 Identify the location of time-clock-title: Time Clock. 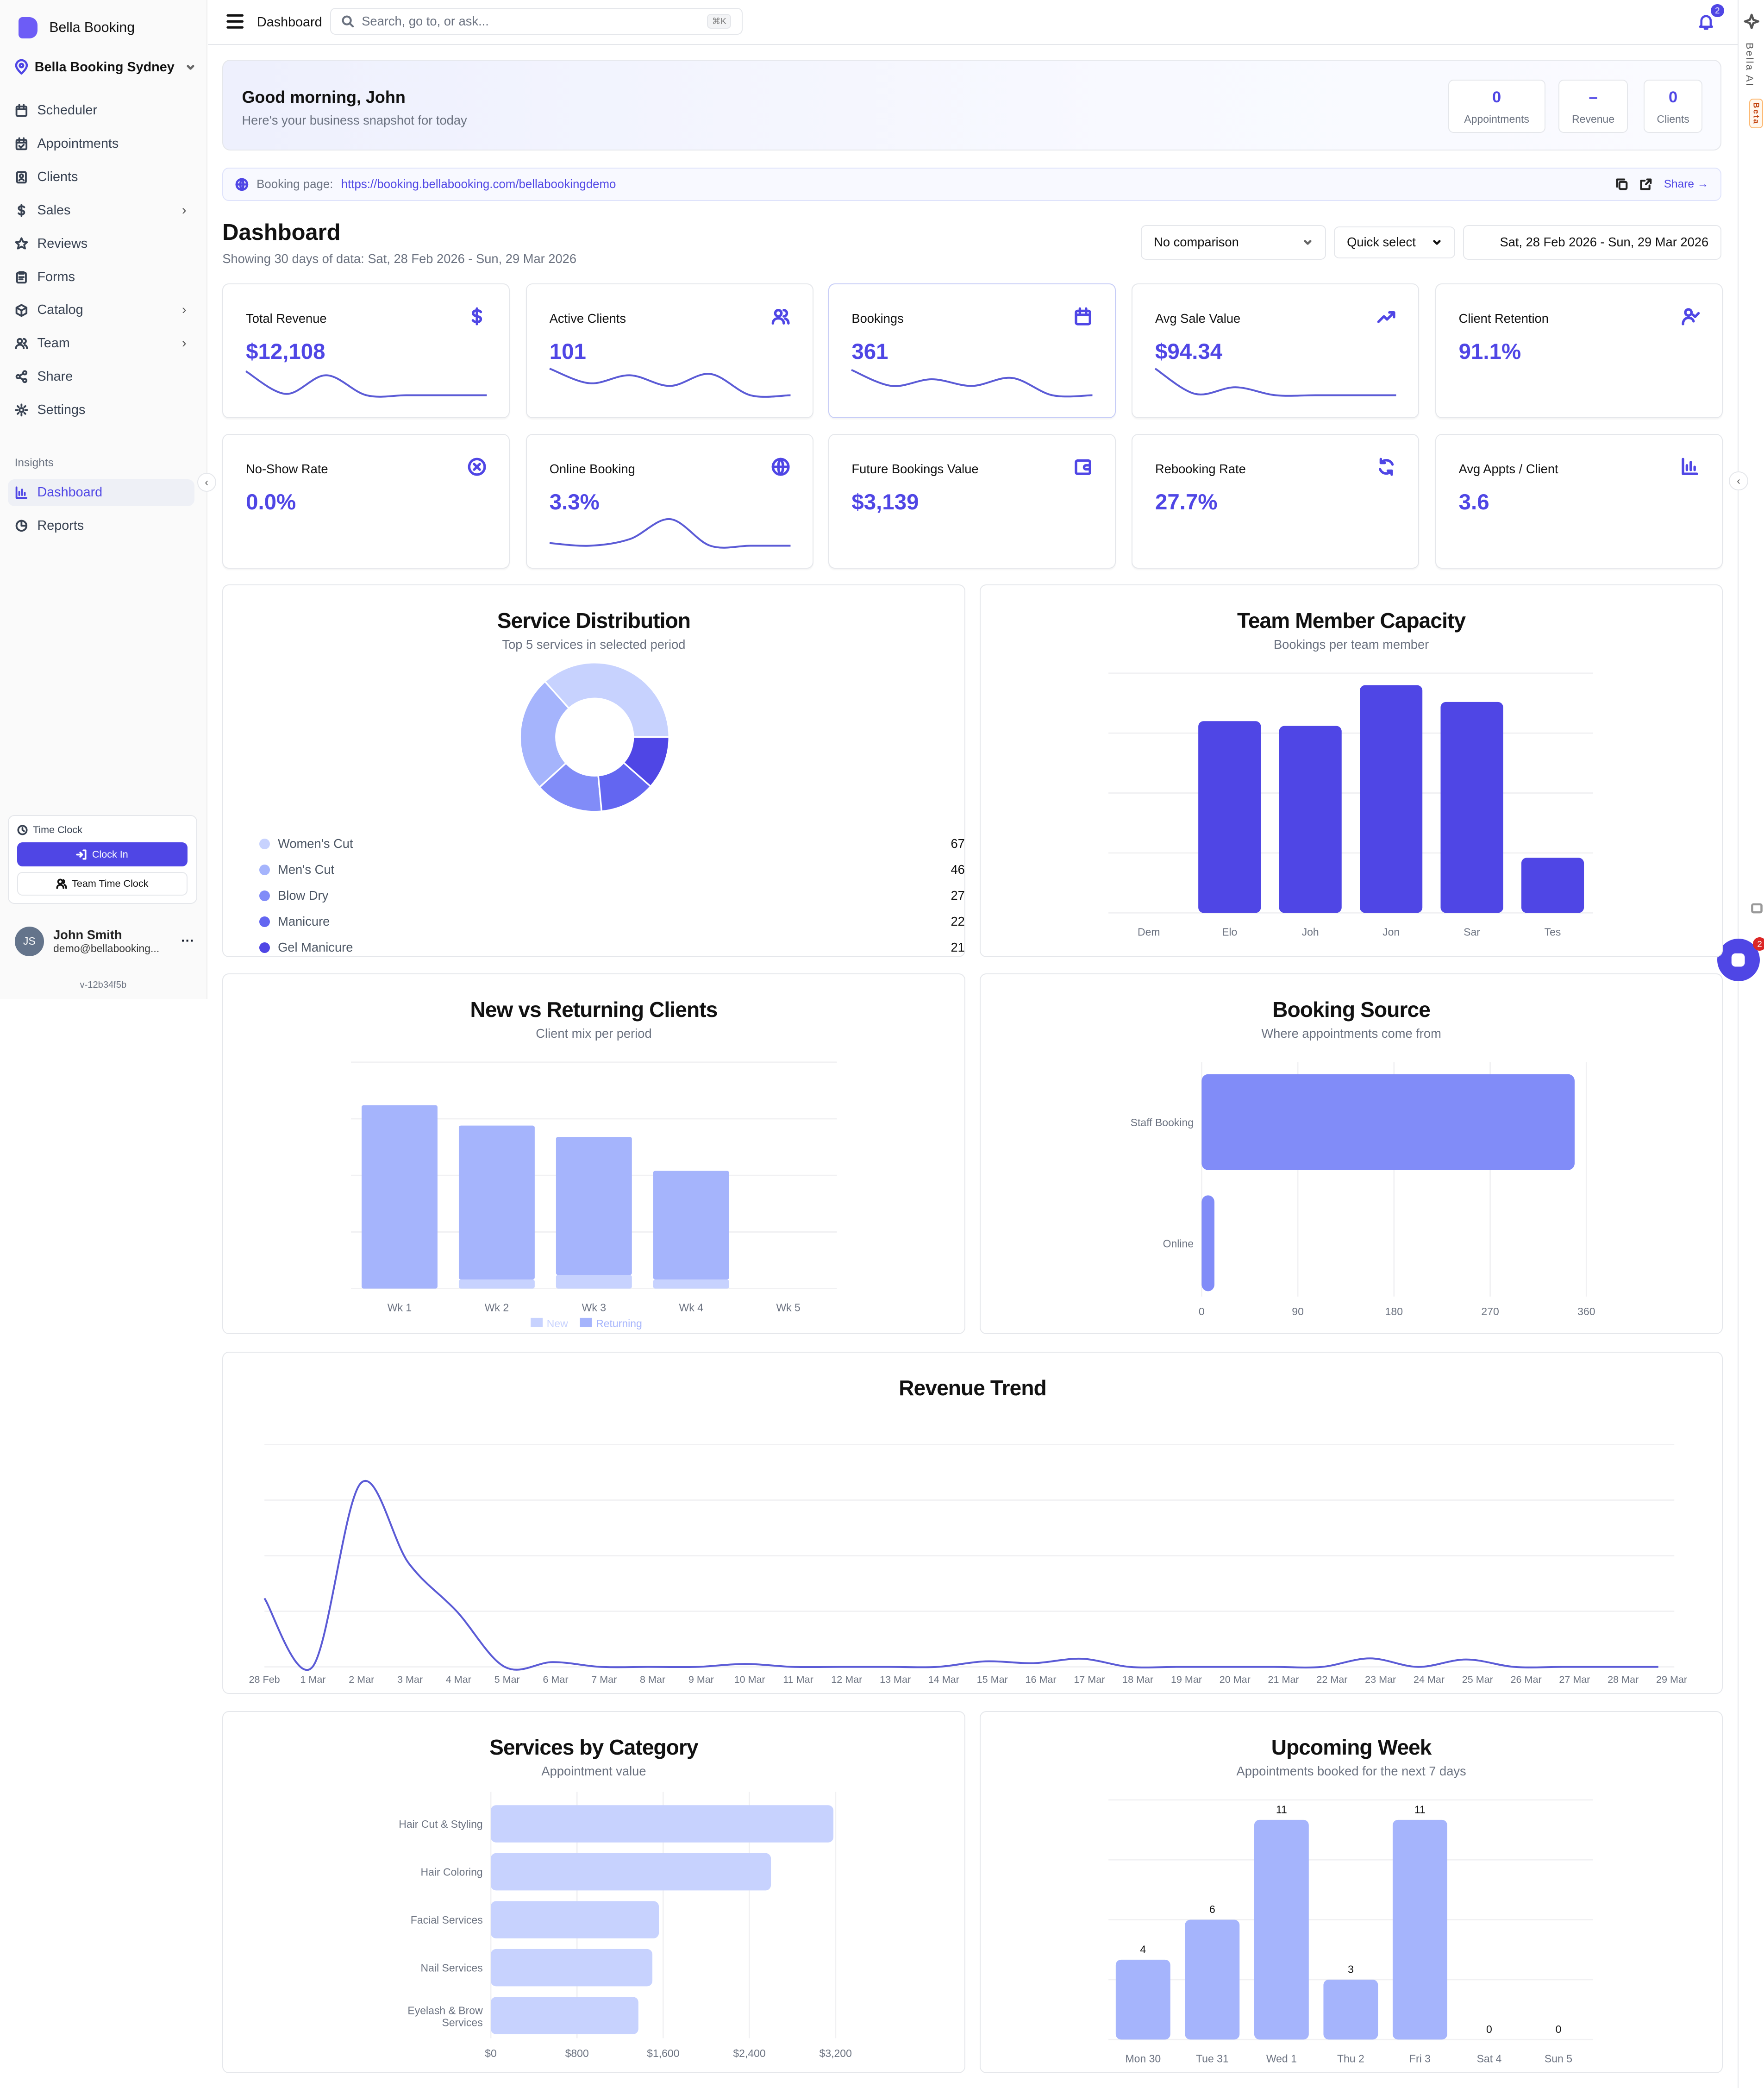
(50, 830).